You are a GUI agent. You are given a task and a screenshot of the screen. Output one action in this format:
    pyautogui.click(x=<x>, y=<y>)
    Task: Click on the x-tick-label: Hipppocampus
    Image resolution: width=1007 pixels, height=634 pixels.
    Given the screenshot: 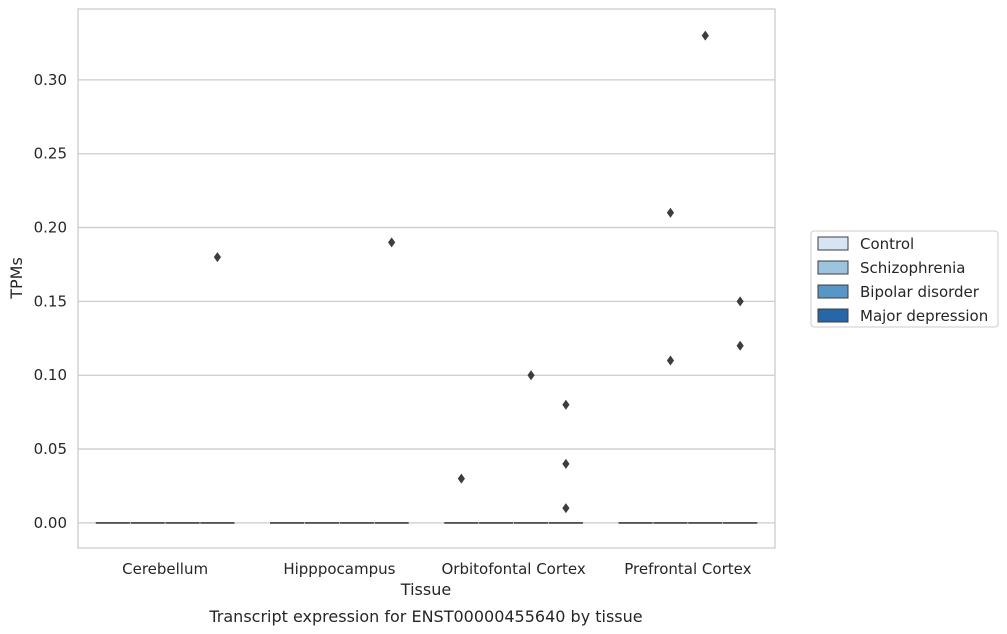 What is the action you would take?
    pyautogui.click(x=339, y=569)
    